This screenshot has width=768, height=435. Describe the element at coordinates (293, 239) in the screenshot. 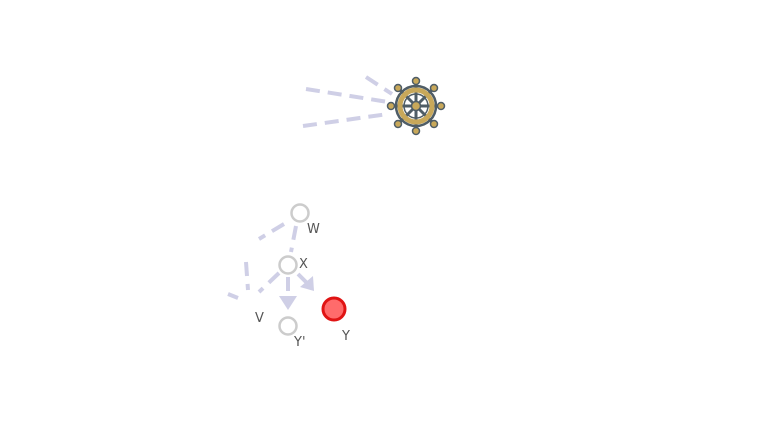

I see `edge-w-to-x` at that location.